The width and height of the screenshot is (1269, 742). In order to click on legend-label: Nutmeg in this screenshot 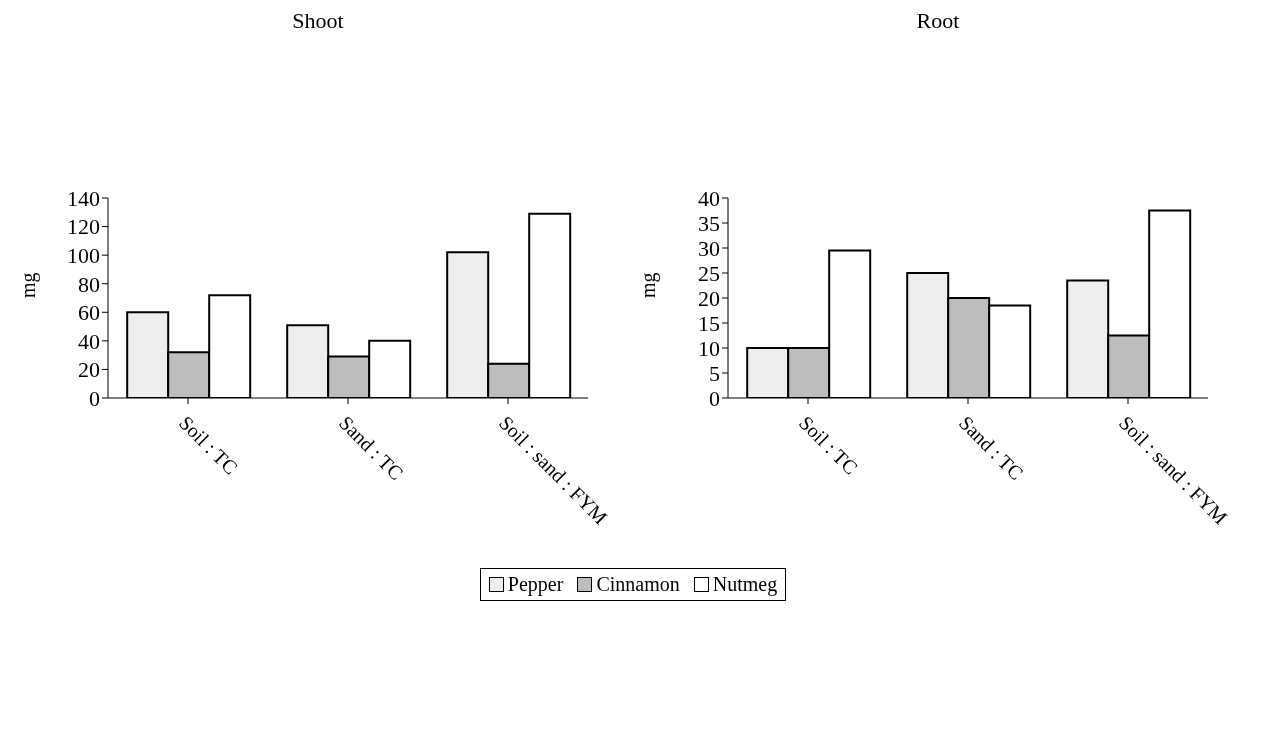, I will do `click(744, 584)`.